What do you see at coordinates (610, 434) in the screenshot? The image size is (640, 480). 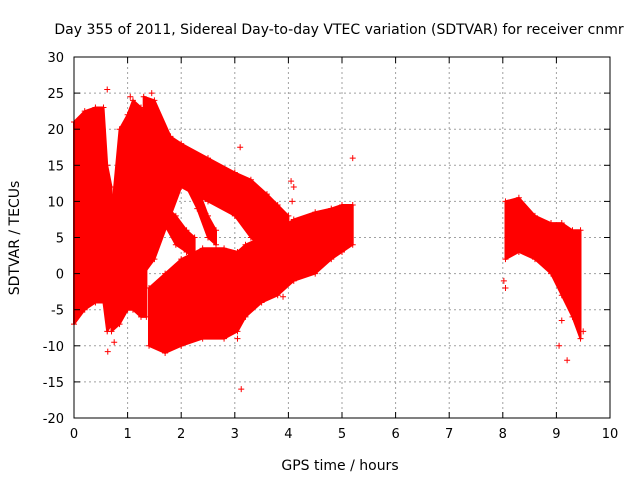 I see `x-tick-label: 10` at bounding box center [610, 434].